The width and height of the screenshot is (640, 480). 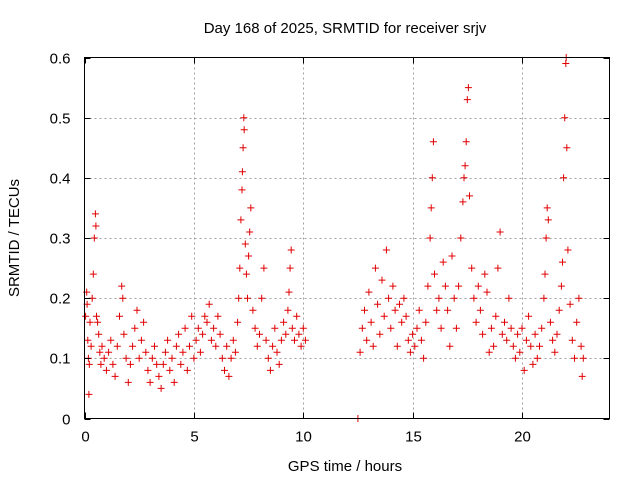 What do you see at coordinates (60, 299) in the screenshot?
I see `y-tick-label: 0.2` at bounding box center [60, 299].